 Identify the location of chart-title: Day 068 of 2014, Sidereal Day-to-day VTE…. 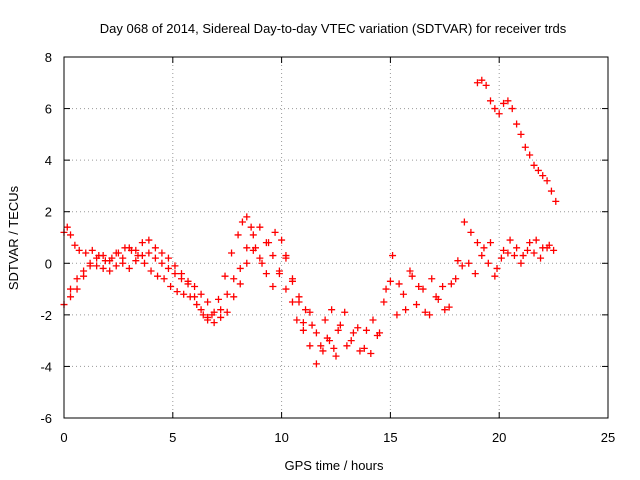
(333, 28).